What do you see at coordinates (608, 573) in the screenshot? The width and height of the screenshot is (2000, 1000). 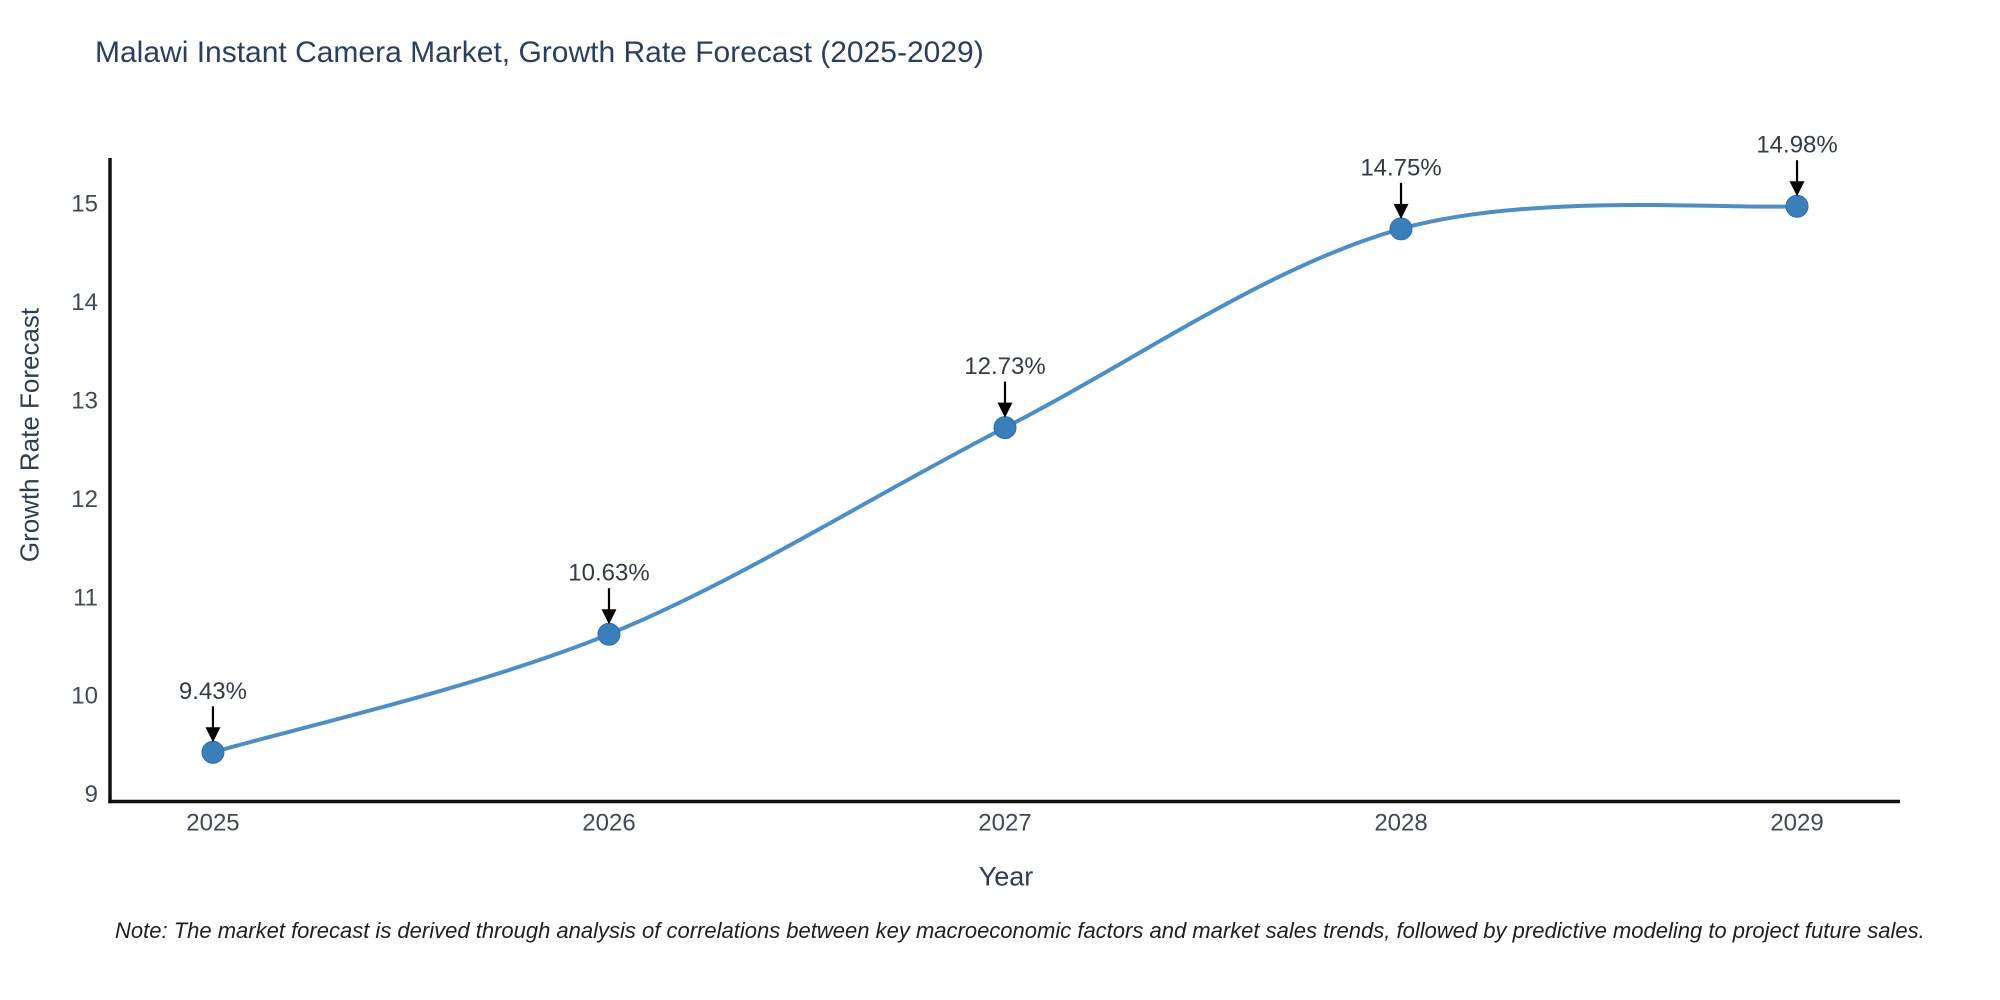 I see `annotation-label: 10.63%` at bounding box center [608, 573].